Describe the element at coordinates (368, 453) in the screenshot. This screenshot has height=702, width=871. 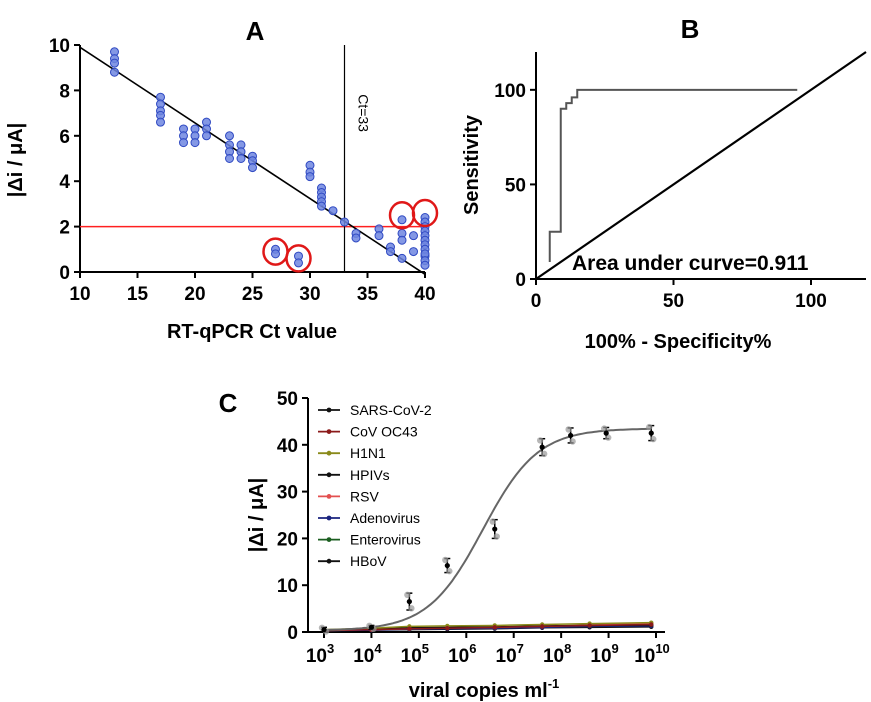
I see `panel-c-legend-label: H1N1` at that location.